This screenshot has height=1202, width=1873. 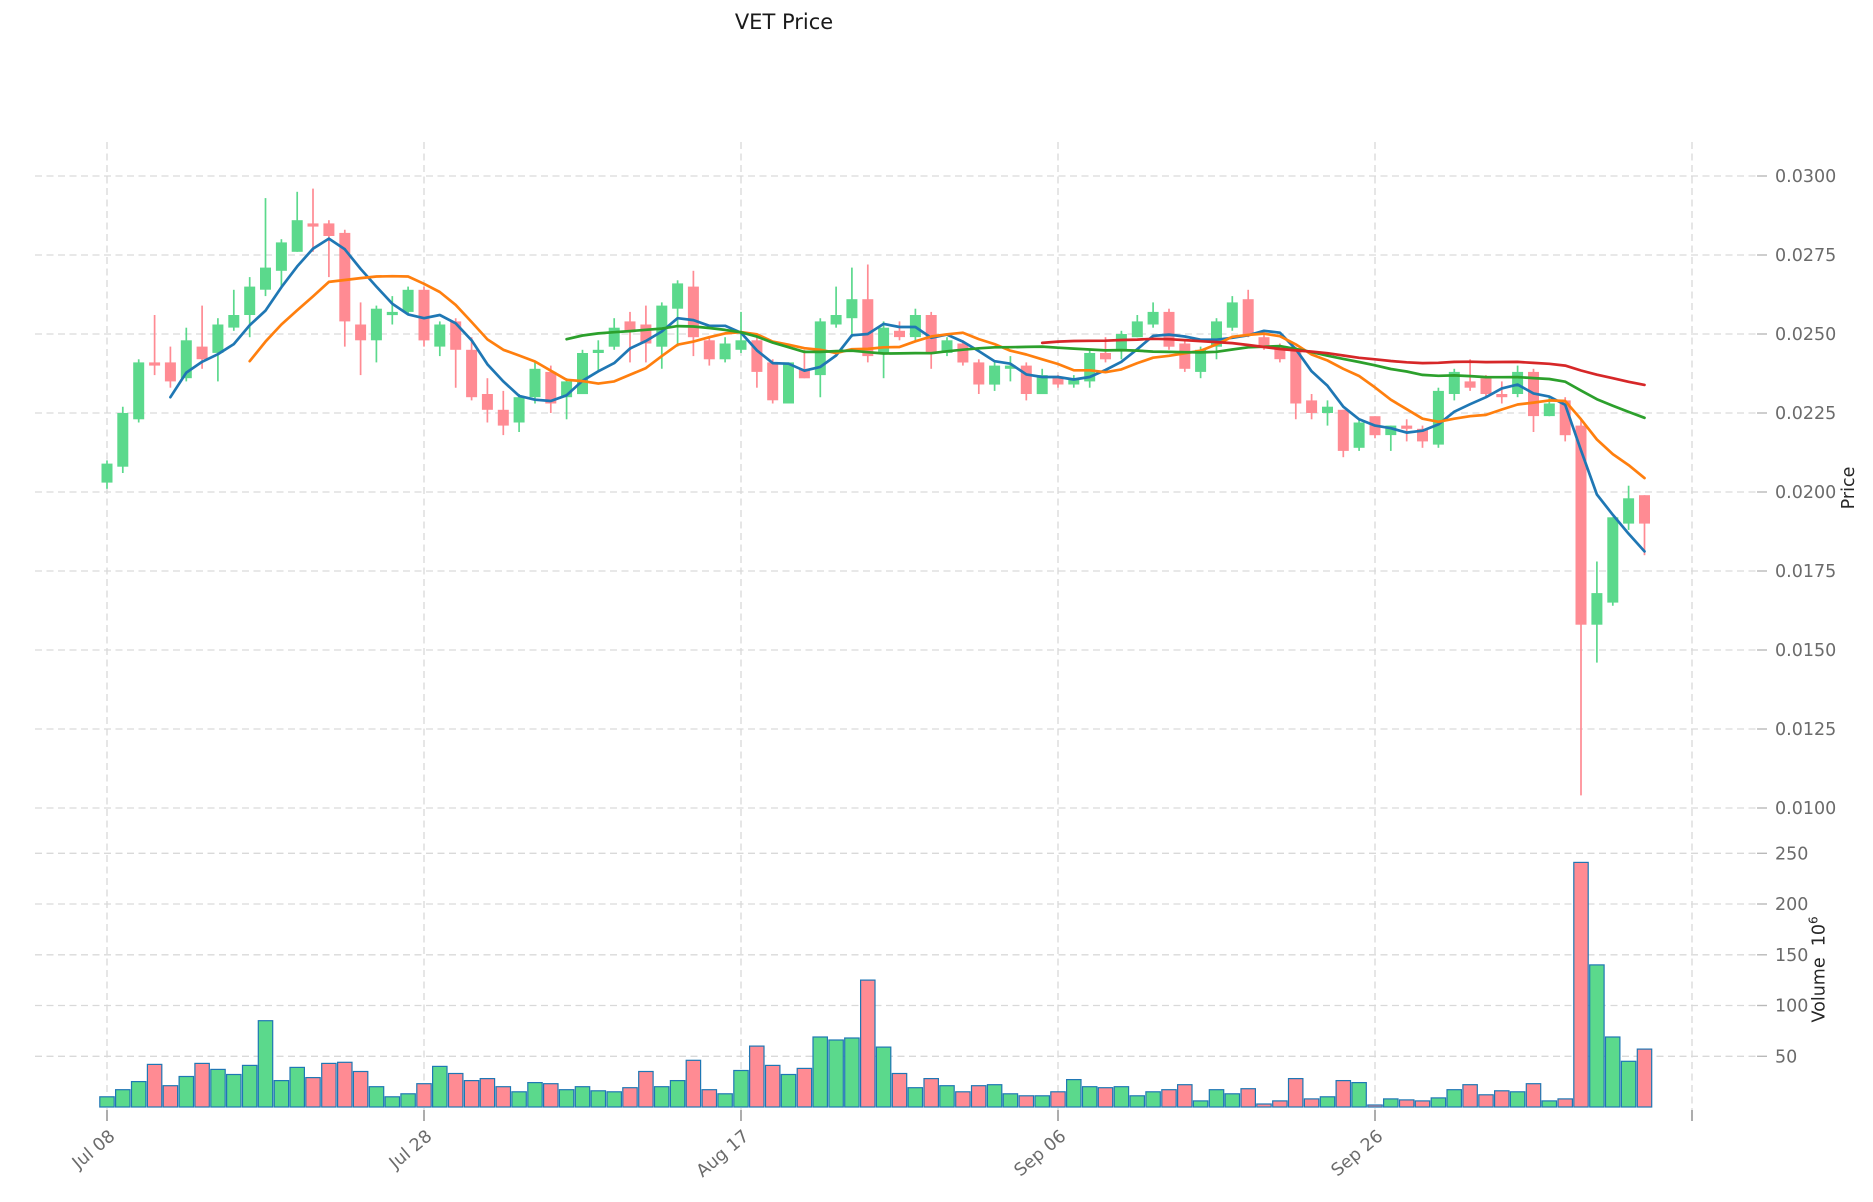 I want to click on price-tick-label: 0.0200, so click(x=1805, y=493).